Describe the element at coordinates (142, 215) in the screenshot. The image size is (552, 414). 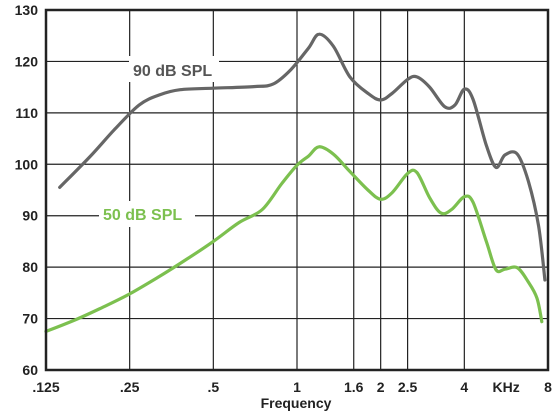
I see `series-50-label: 50 dB SPL` at that location.